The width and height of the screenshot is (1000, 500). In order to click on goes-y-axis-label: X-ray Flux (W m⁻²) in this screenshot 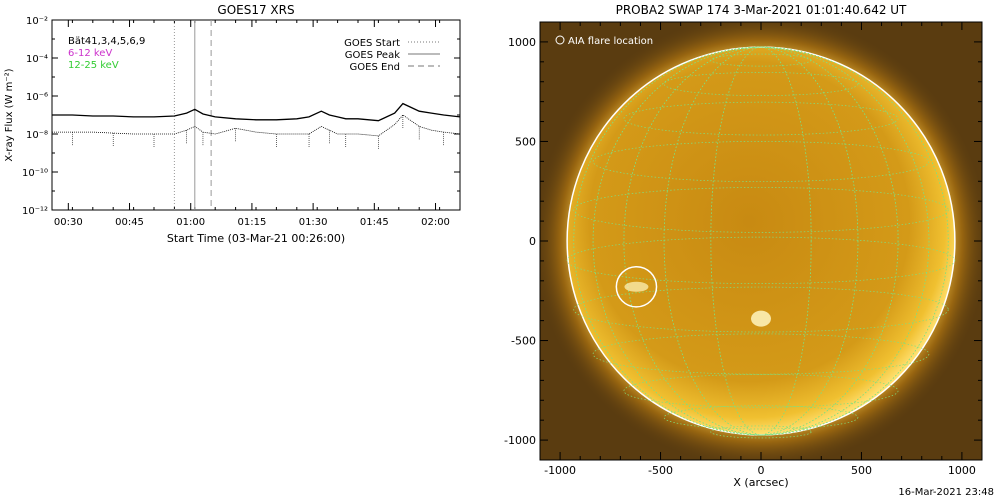, I will do `click(9, 114)`.